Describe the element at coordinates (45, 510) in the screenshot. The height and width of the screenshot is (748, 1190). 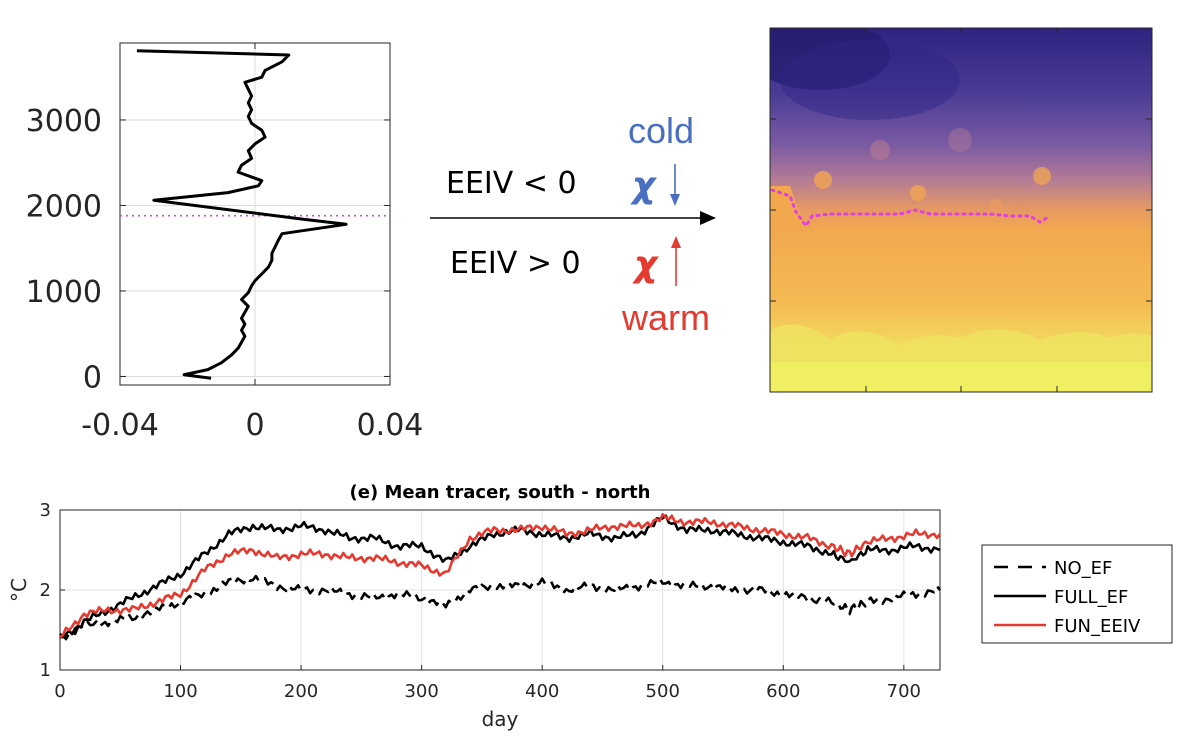
I see `timeseries-y-tick-label: 3` at that location.